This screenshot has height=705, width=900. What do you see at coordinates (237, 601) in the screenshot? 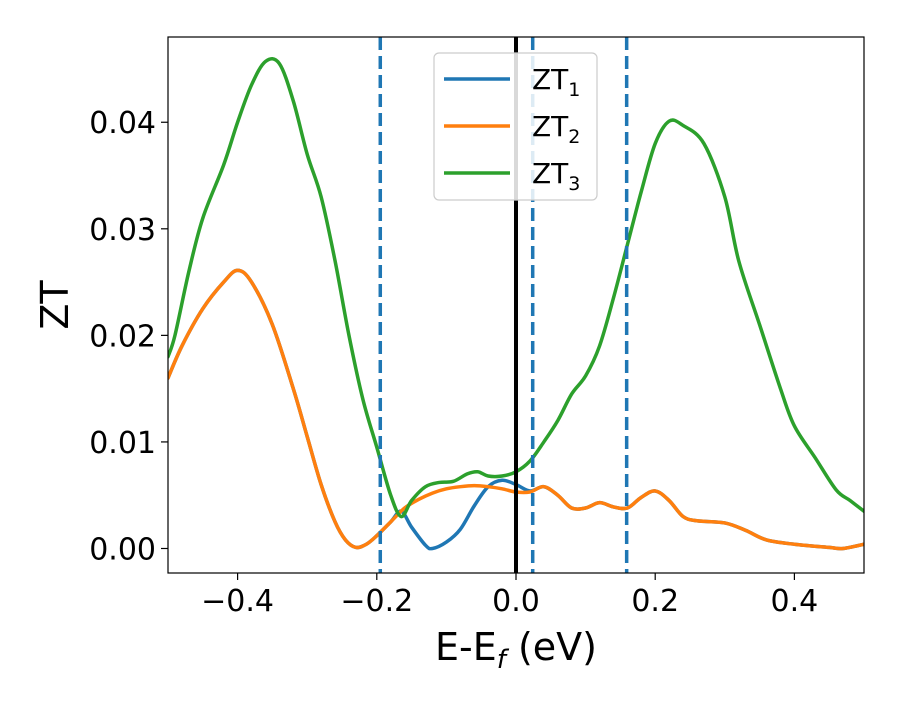
I see `x-tick-label: −0.4` at bounding box center [237, 601].